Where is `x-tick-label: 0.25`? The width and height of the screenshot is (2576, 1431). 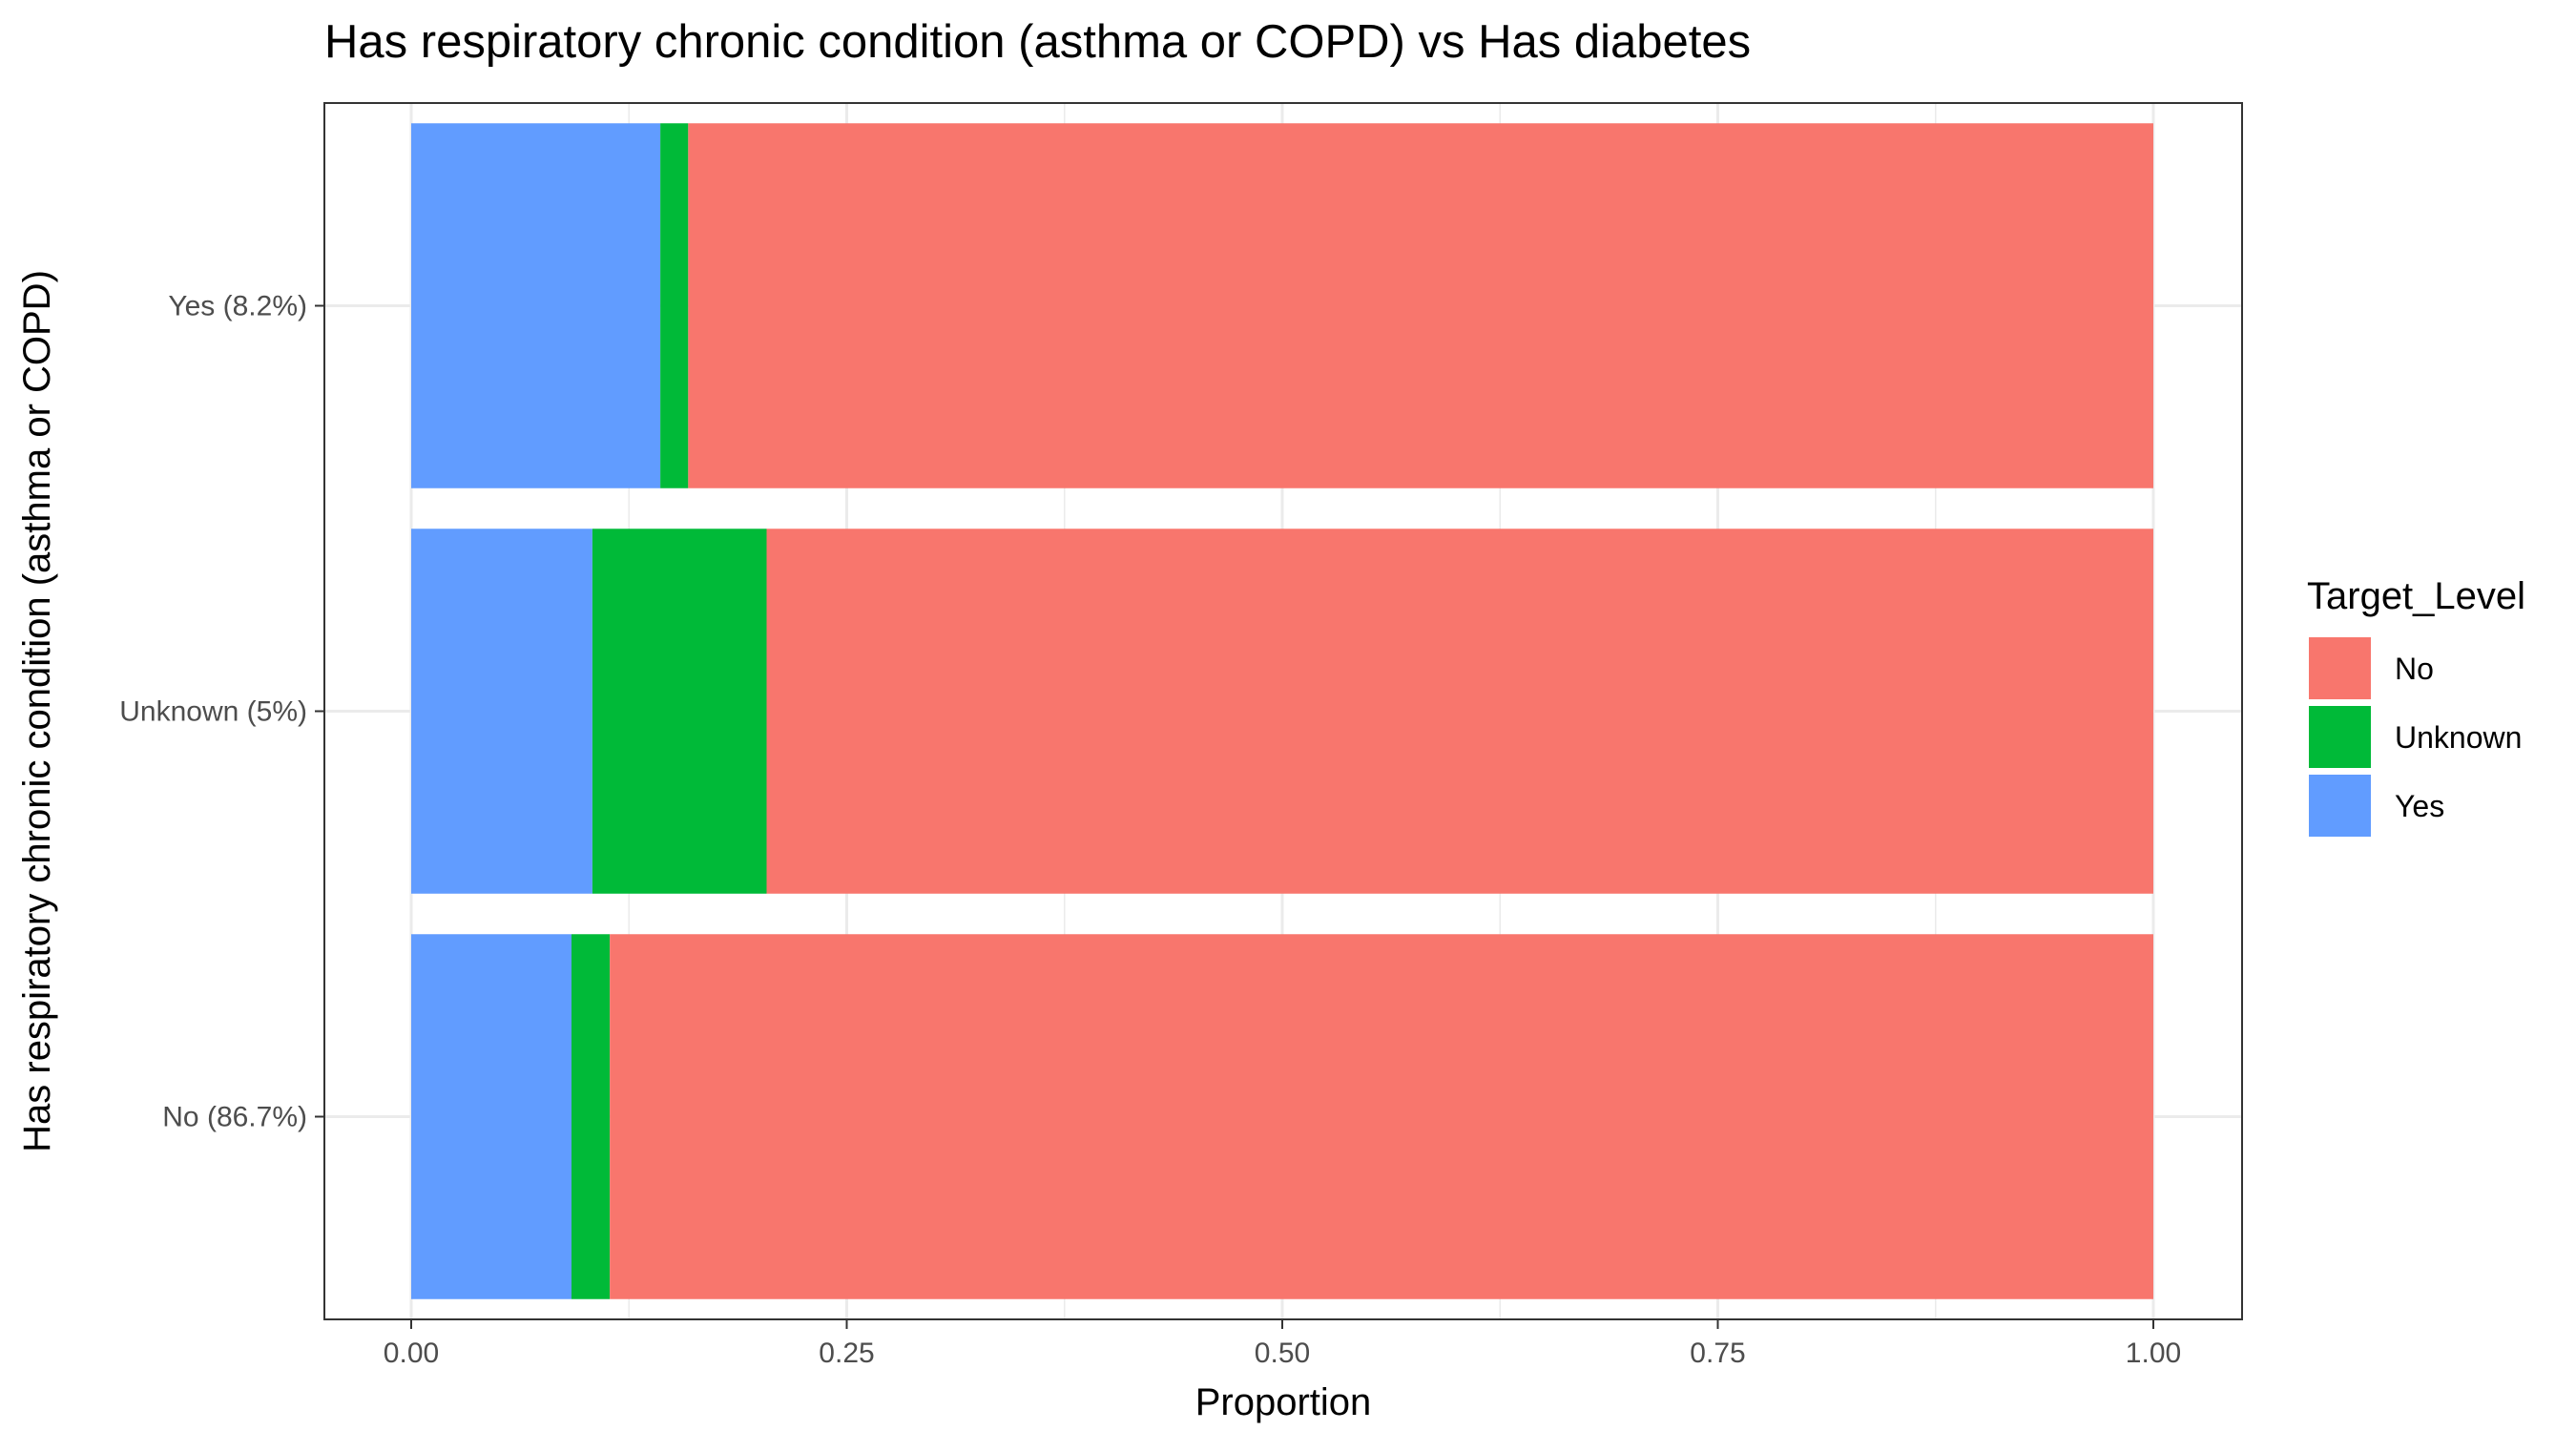
x-tick-label: 0.25 is located at coordinates (846, 1353).